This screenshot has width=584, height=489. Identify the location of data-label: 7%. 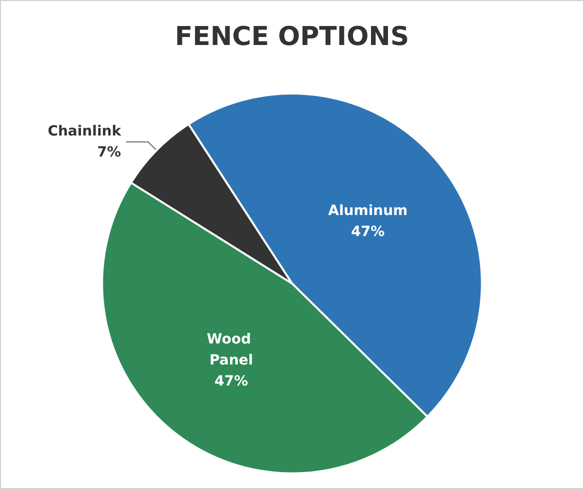
(109, 152).